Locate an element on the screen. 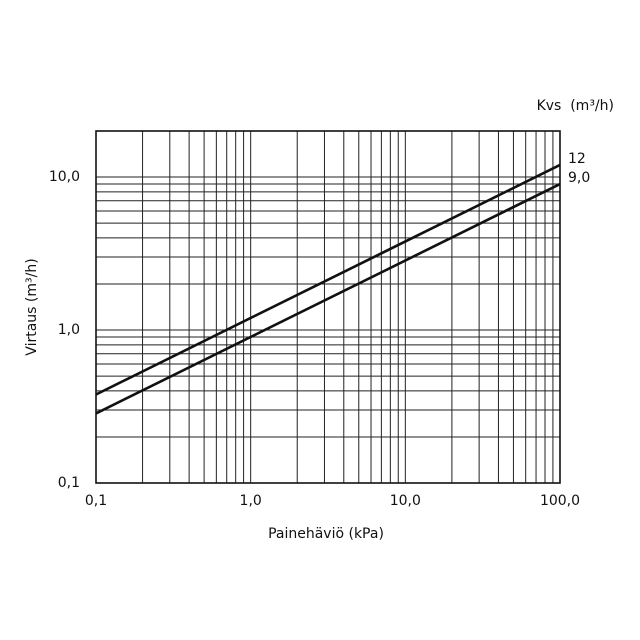 This screenshot has width=640, height=640. x-tick-label: 100,0 is located at coordinates (560, 501).